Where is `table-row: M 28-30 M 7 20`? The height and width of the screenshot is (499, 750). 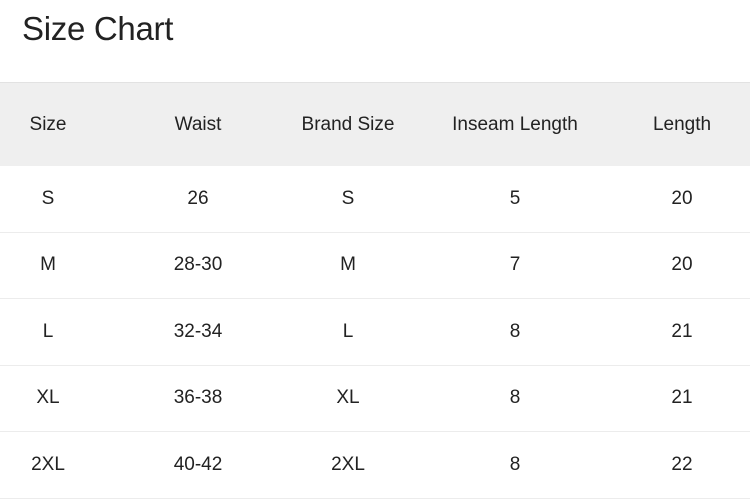 table-row: M 28-30 M 7 20 is located at coordinates (375, 266).